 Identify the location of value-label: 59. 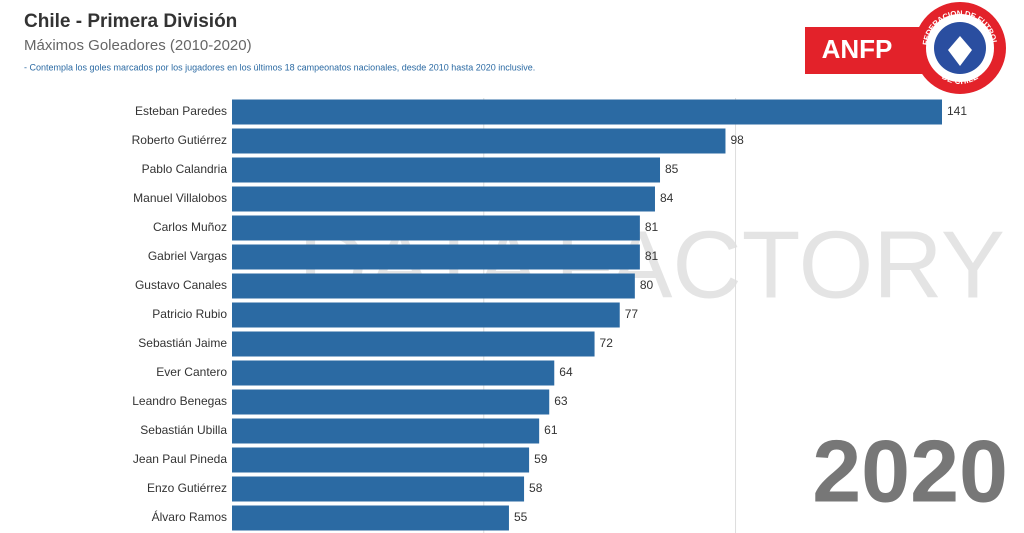
(541, 459).